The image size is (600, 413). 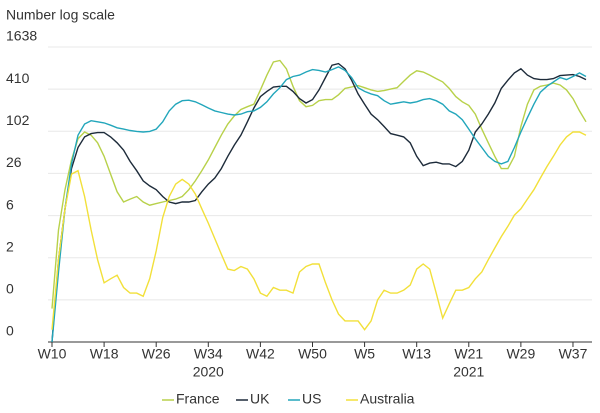 What do you see at coordinates (468, 354) in the screenshot?
I see `x-tick-label: W21` at bounding box center [468, 354].